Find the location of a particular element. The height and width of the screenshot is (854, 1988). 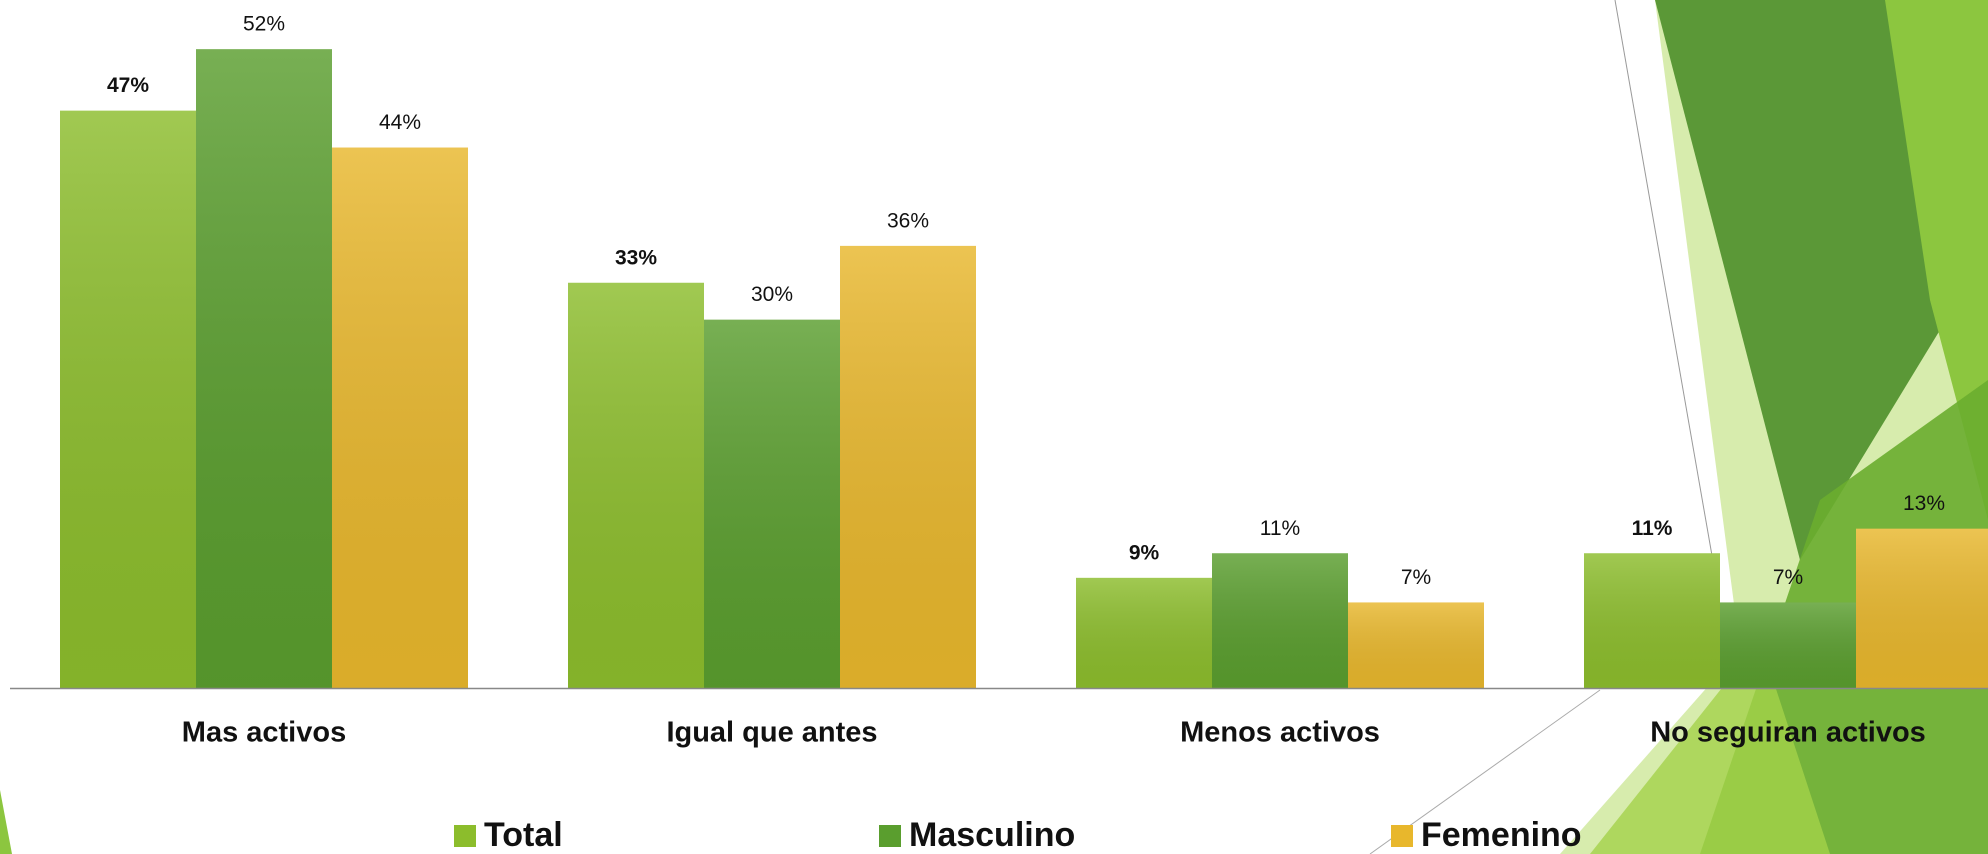

data-label: 9% is located at coordinates (1144, 552).